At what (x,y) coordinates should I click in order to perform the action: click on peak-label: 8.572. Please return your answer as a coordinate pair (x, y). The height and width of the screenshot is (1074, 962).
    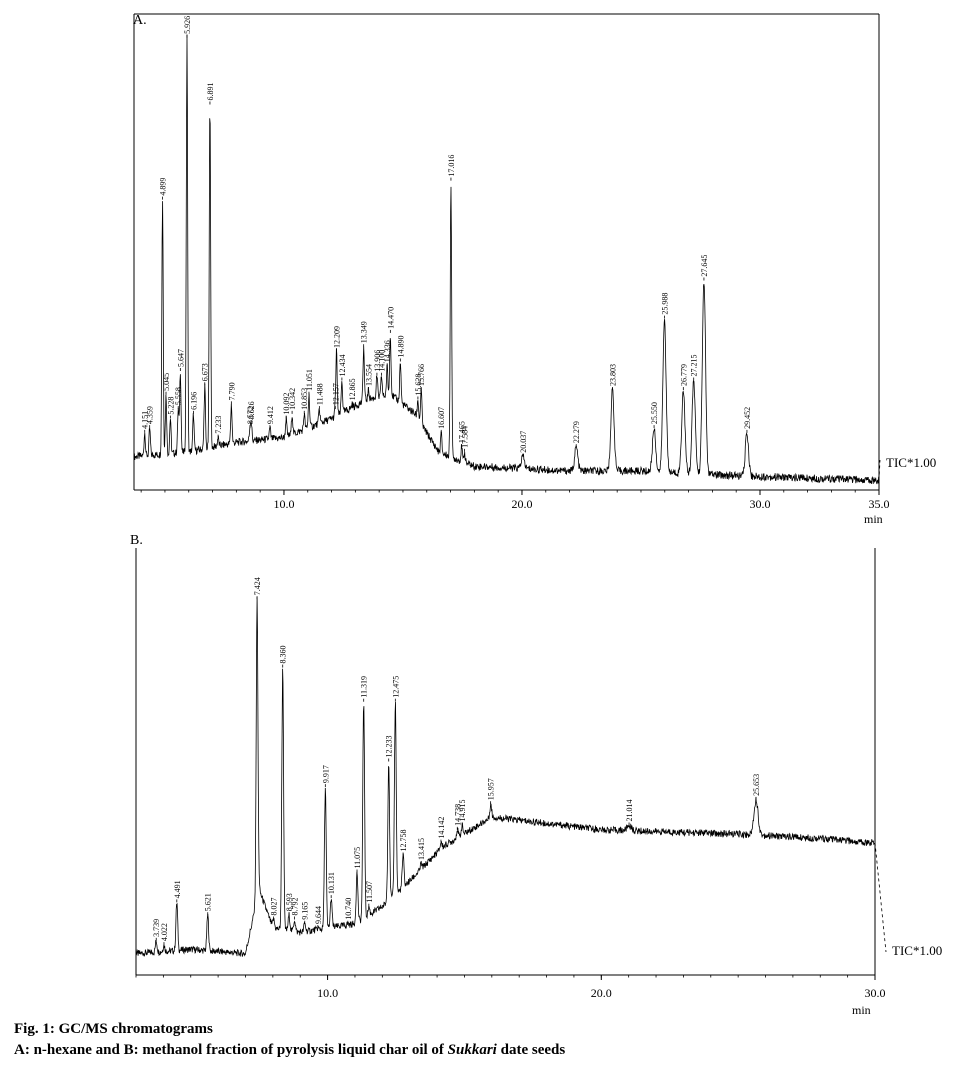
    Looking at the image, I should click on (250, 415).